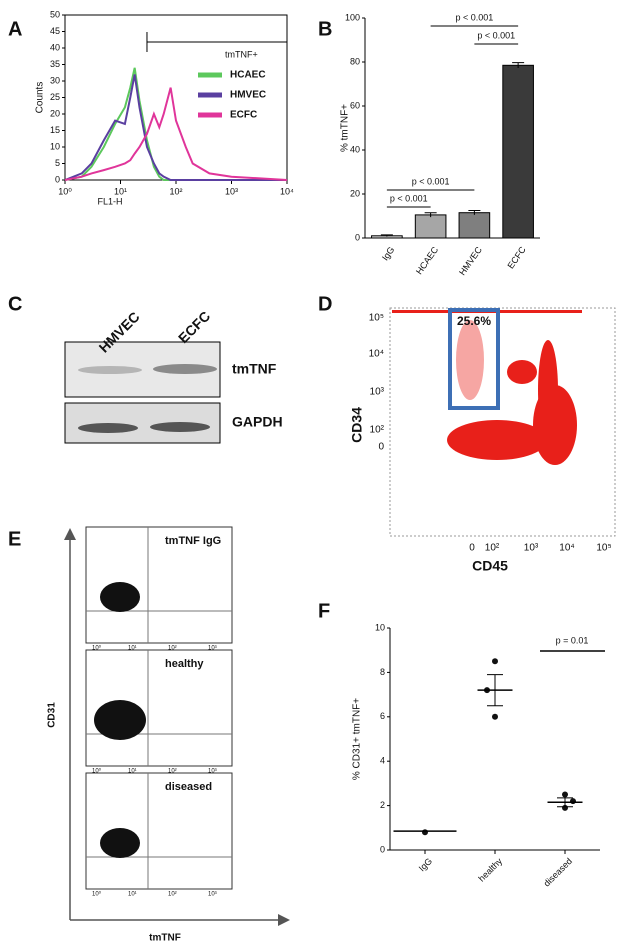 This screenshot has width=623, height=949. What do you see at coordinates (248, 95) in the screenshot?
I see `legend-label: HMVEC` at bounding box center [248, 95].